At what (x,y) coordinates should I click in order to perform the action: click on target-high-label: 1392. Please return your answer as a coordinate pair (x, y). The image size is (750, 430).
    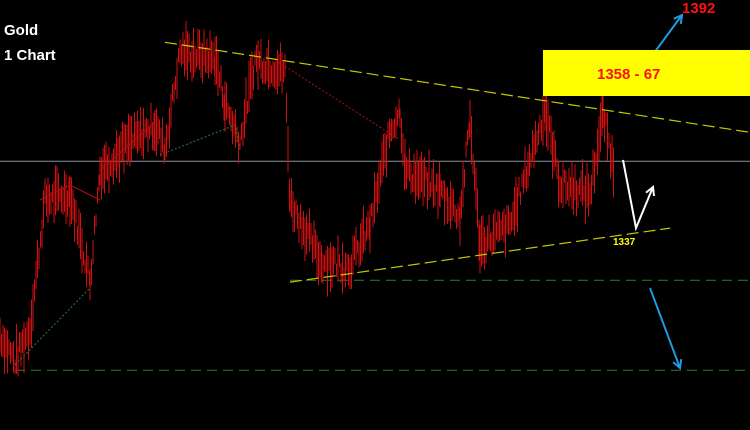
    Looking at the image, I should click on (699, 8).